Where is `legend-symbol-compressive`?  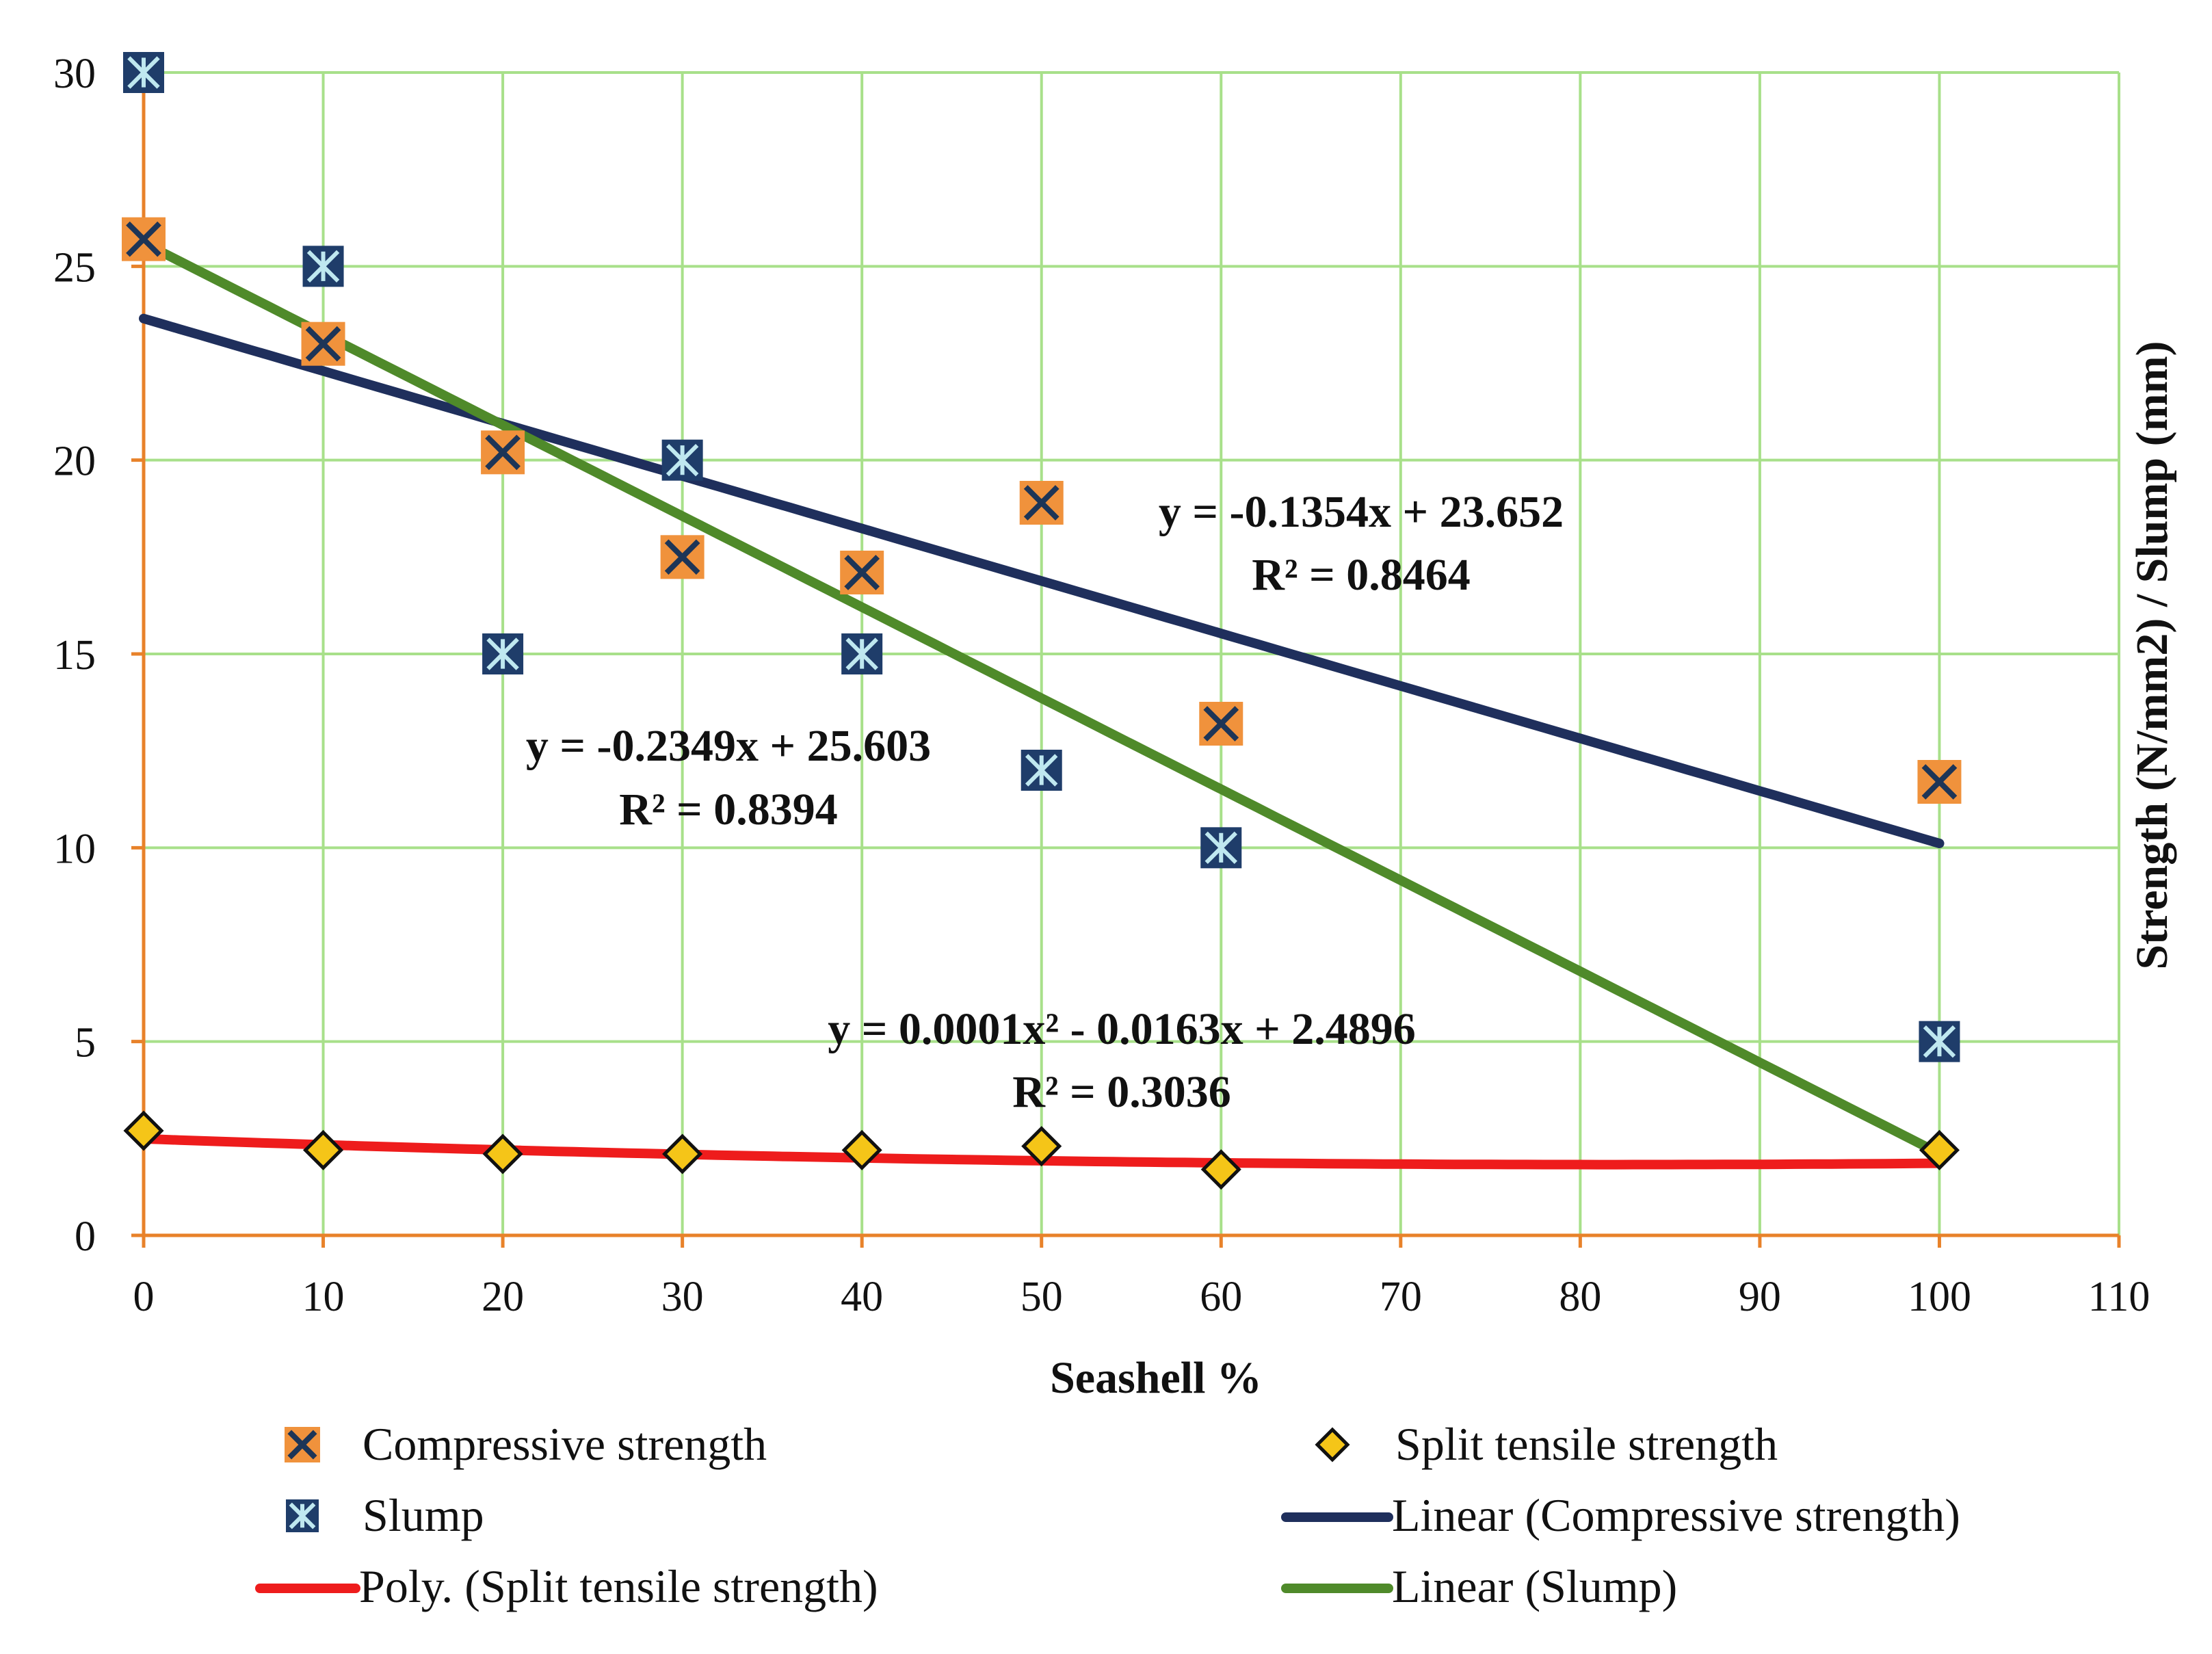 legend-symbol-compressive is located at coordinates (303, 1444).